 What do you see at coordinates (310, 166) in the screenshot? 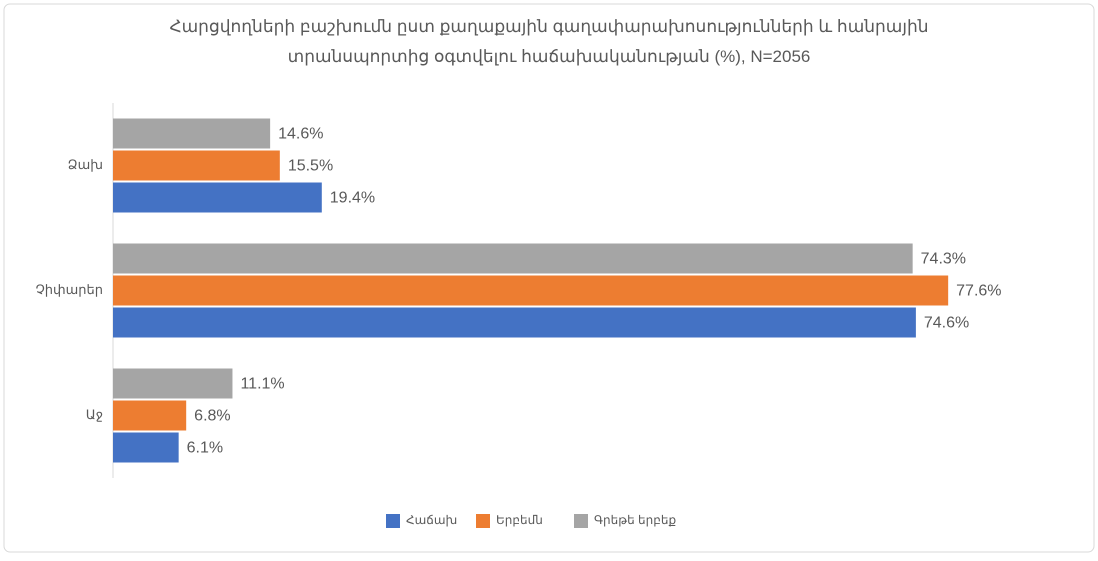
I see `value-label: 15.5%` at bounding box center [310, 166].